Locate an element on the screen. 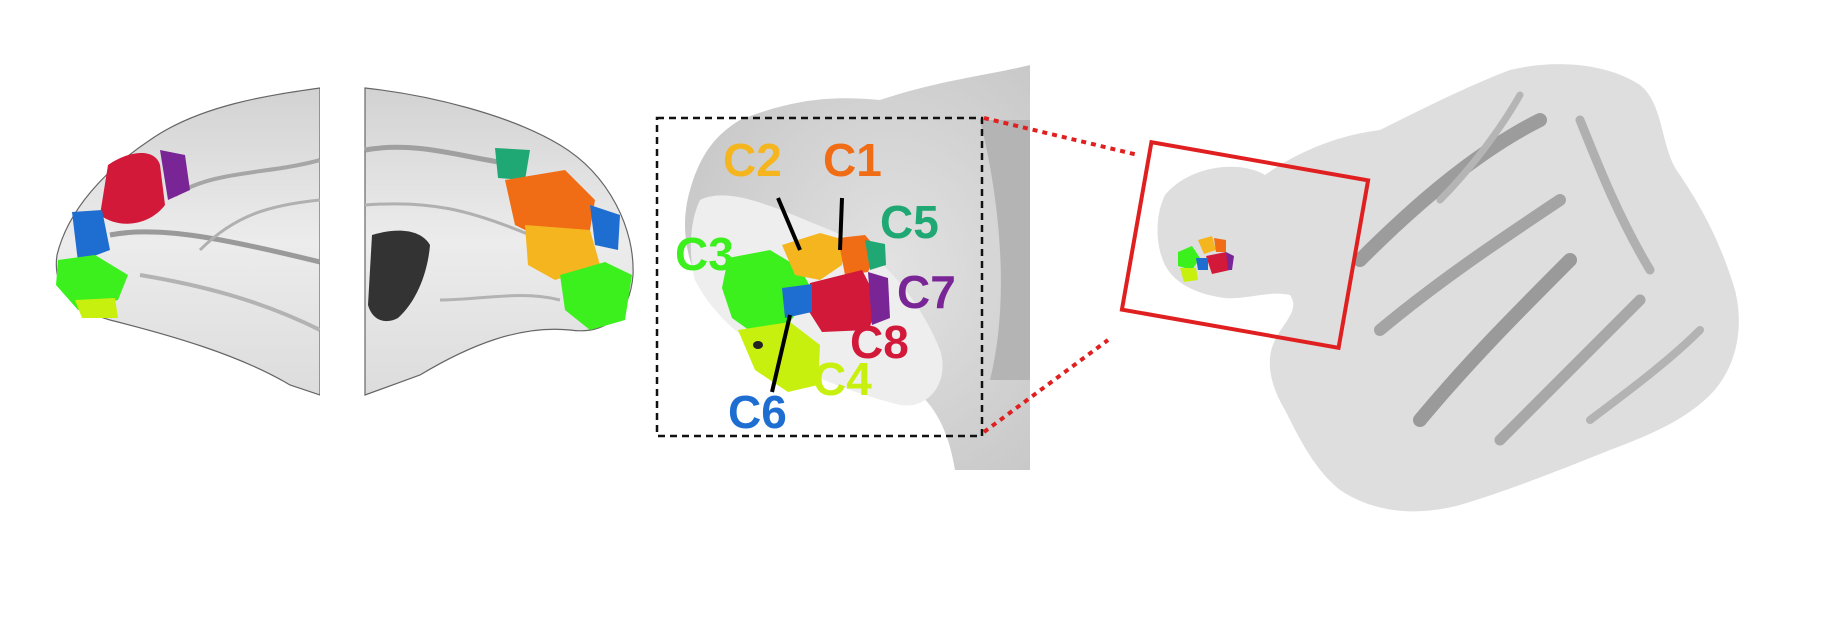 The height and width of the screenshot is (630, 1847). label-c2: C2 is located at coordinates (752, 160).